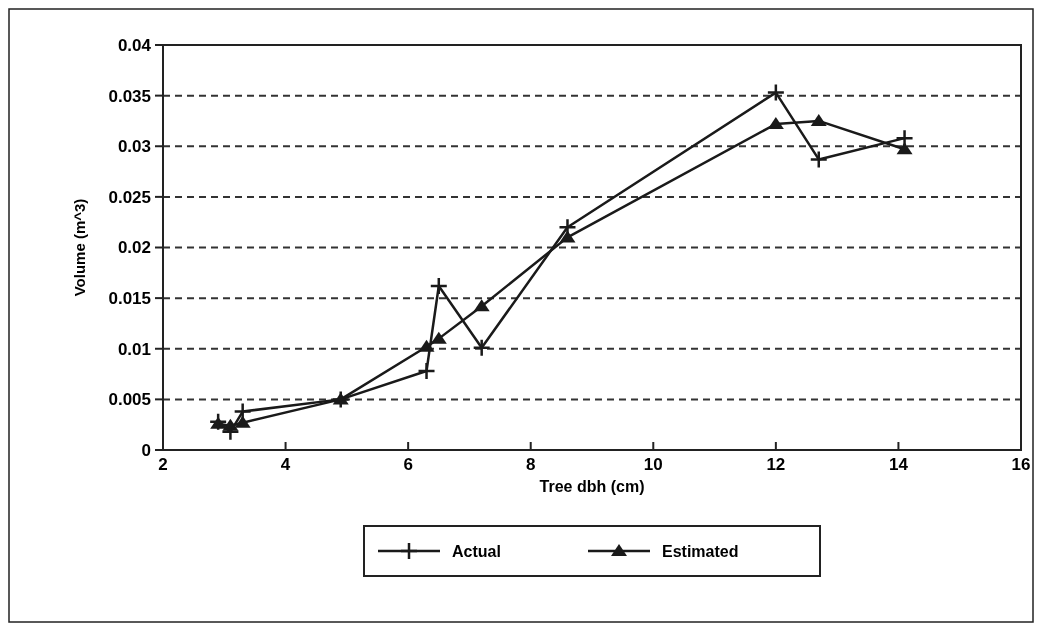 Image resolution: width=1042 pixels, height=631 pixels. Describe the element at coordinates (592, 486) in the screenshot. I see `x-axis-title: Tree dbh (cm)` at that location.